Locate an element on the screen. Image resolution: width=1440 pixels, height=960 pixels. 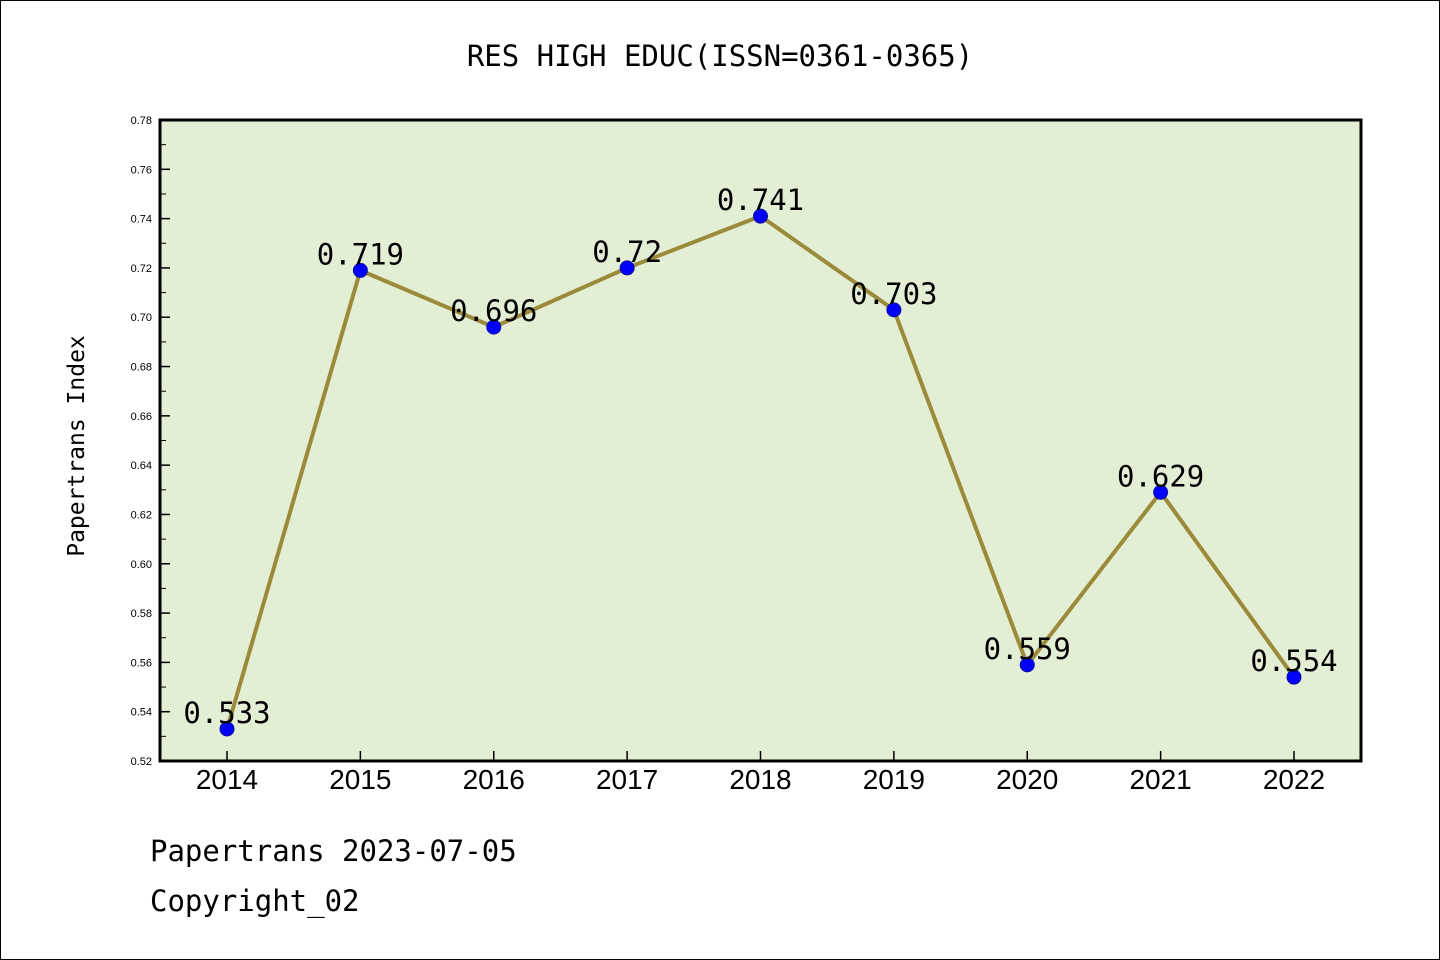
y-tick-label: 0.68 is located at coordinates (141, 368).